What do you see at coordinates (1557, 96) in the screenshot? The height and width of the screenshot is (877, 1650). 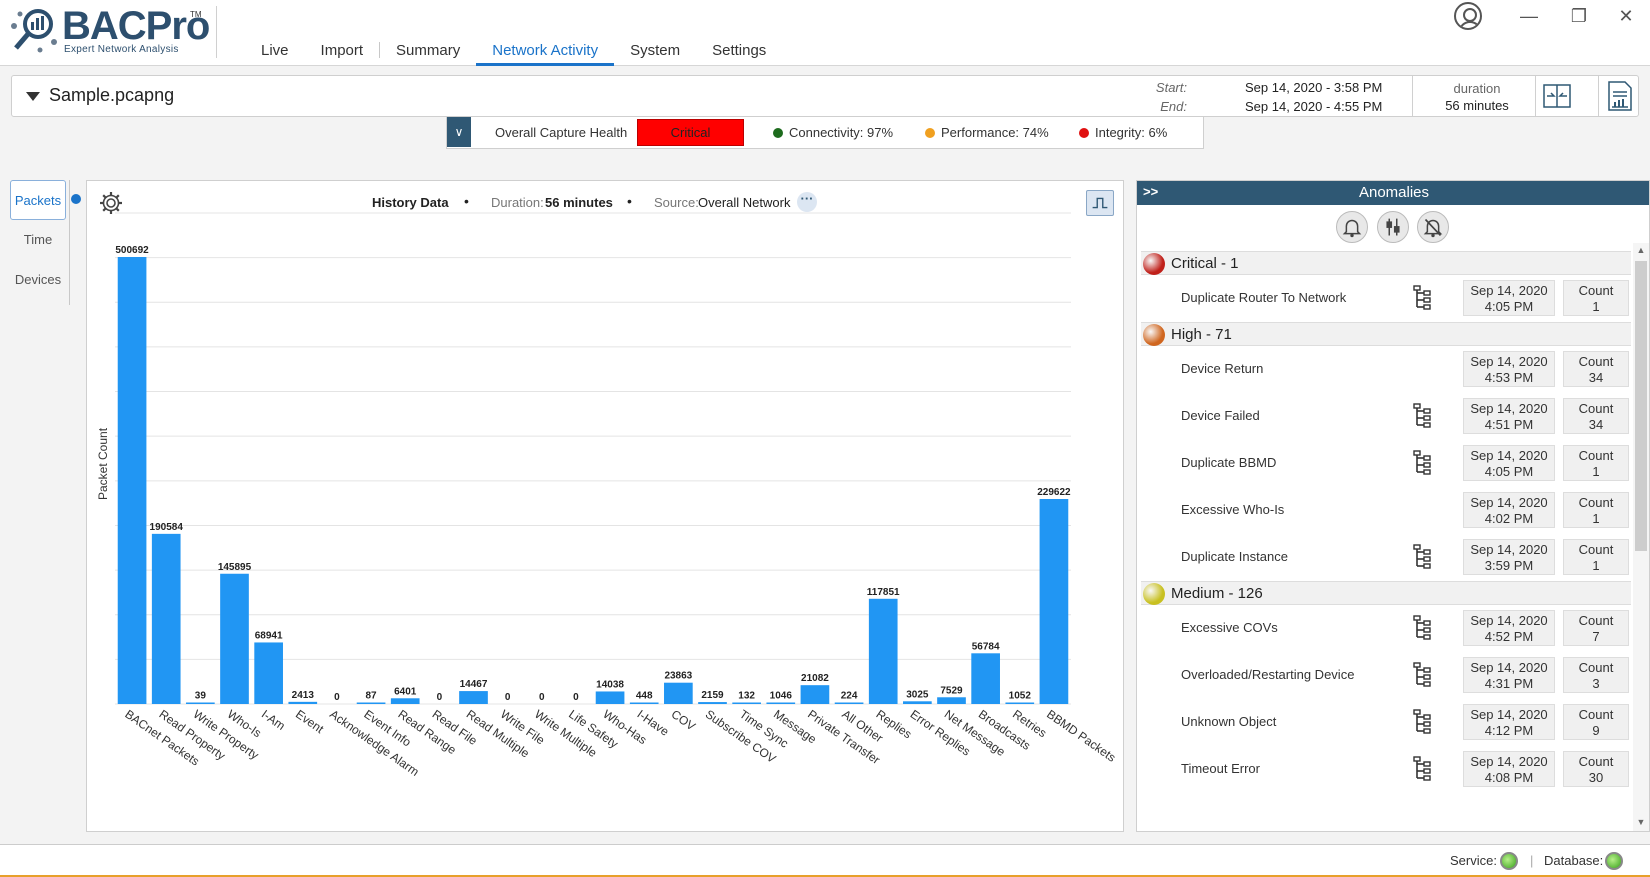 I see `compare-captures-button` at bounding box center [1557, 96].